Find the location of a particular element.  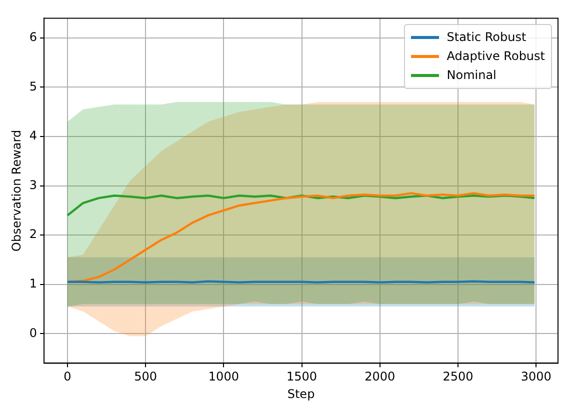

x-tick-label: 1000 is located at coordinates (223, 377).